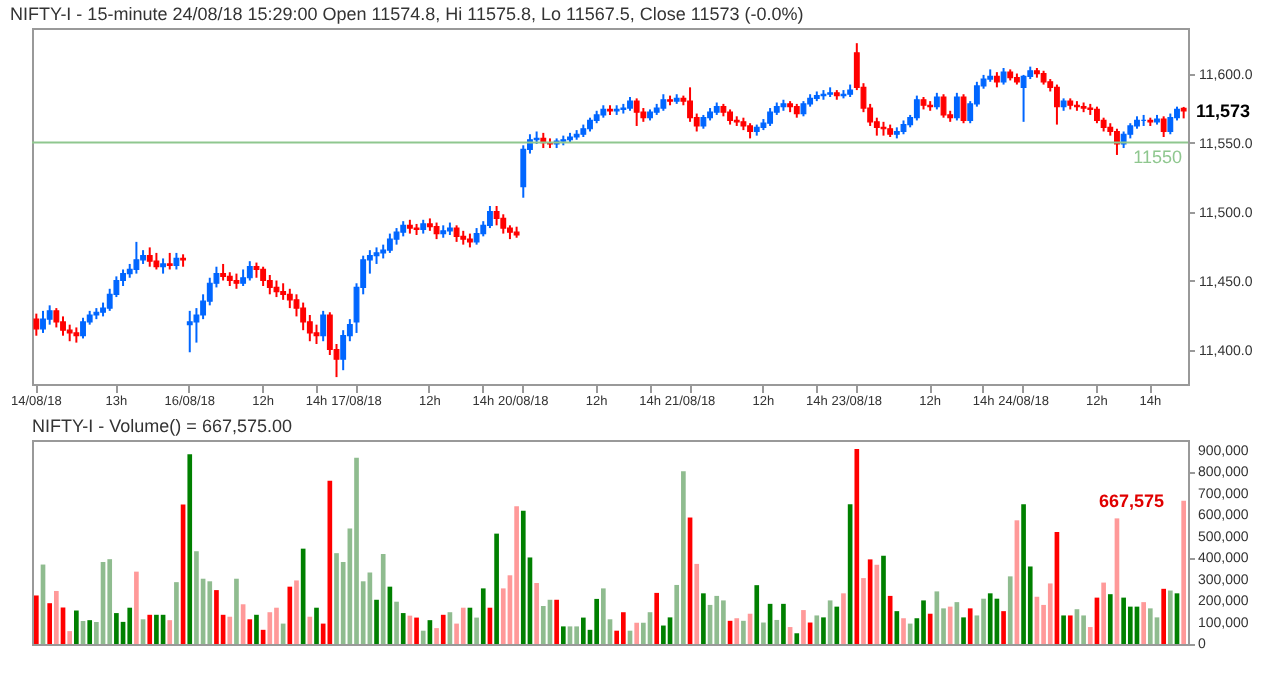  Describe the element at coordinates (1223, 110) in the screenshot. I see `text: 11,573` at that location.